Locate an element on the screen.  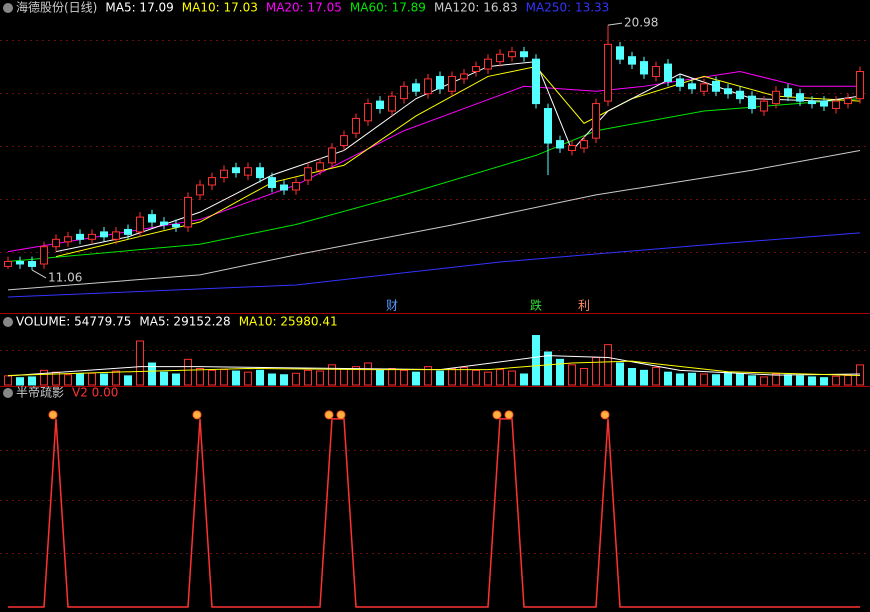
event-tag: 跌 is located at coordinates (536, 305).